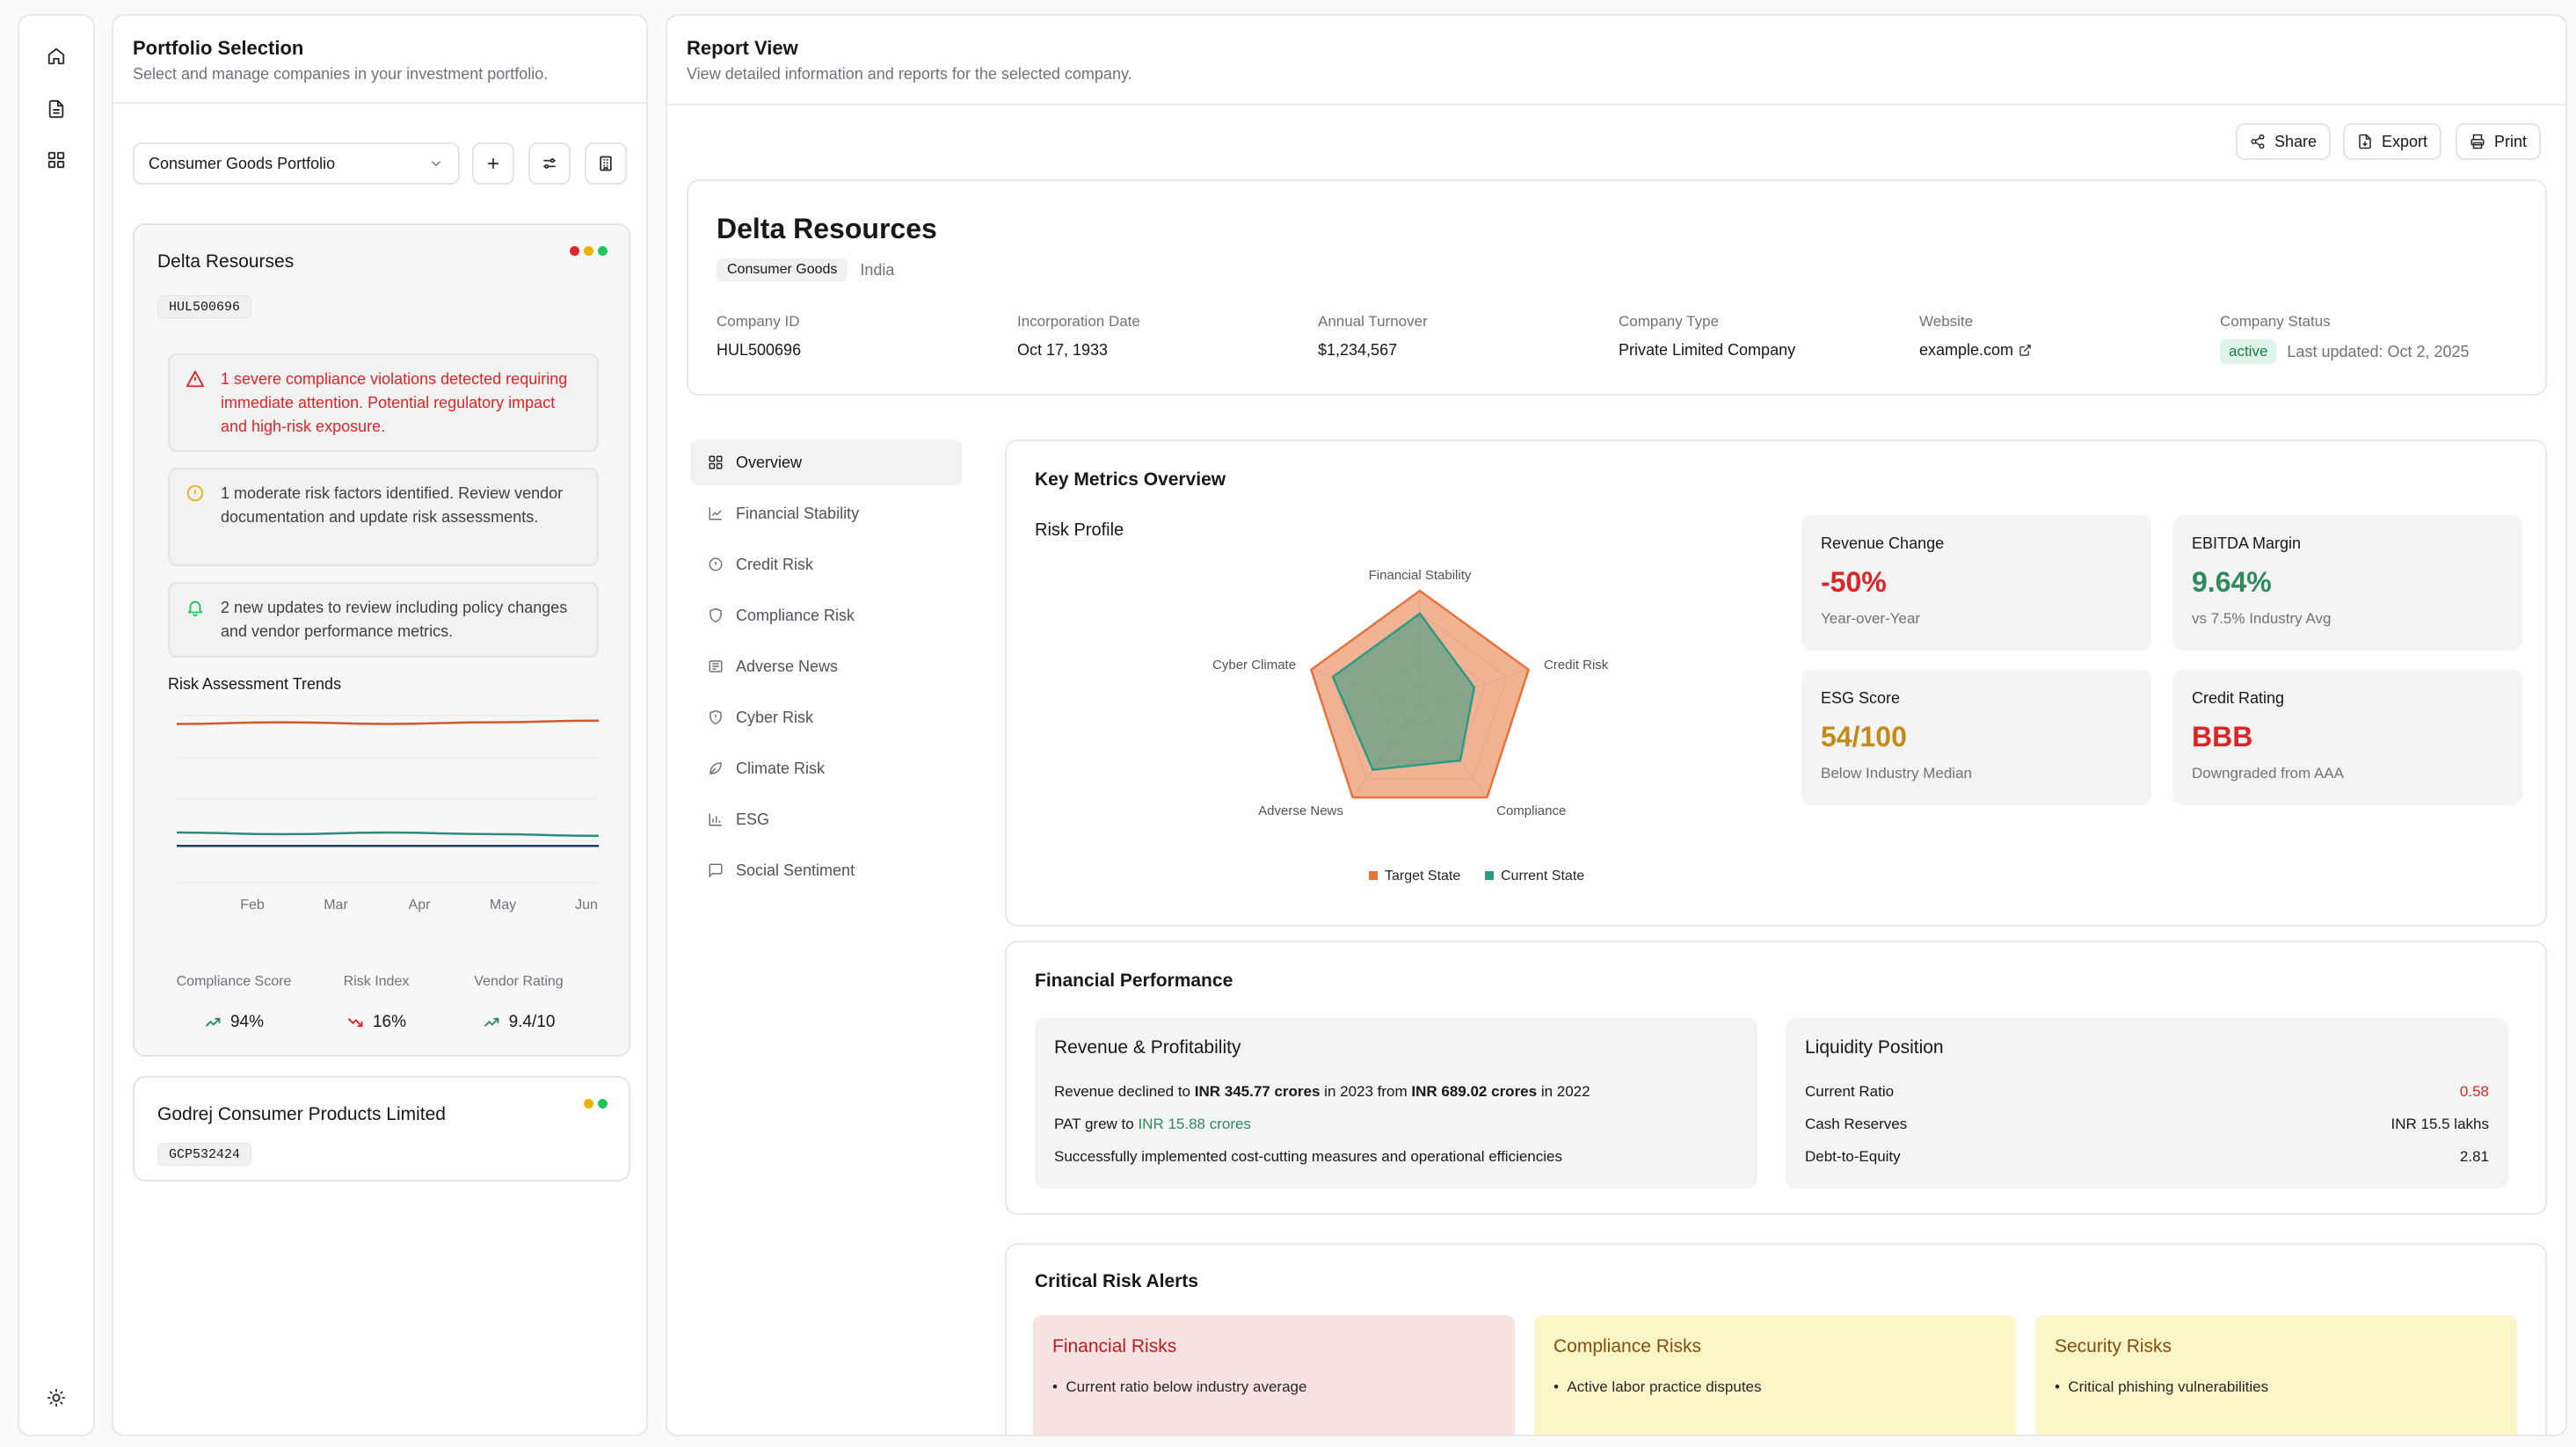 Image resolution: width=2576 pixels, height=1447 pixels. Describe the element at coordinates (826, 870) in the screenshot. I see `nav-social-sentiment: Social Sentiment` at that location.